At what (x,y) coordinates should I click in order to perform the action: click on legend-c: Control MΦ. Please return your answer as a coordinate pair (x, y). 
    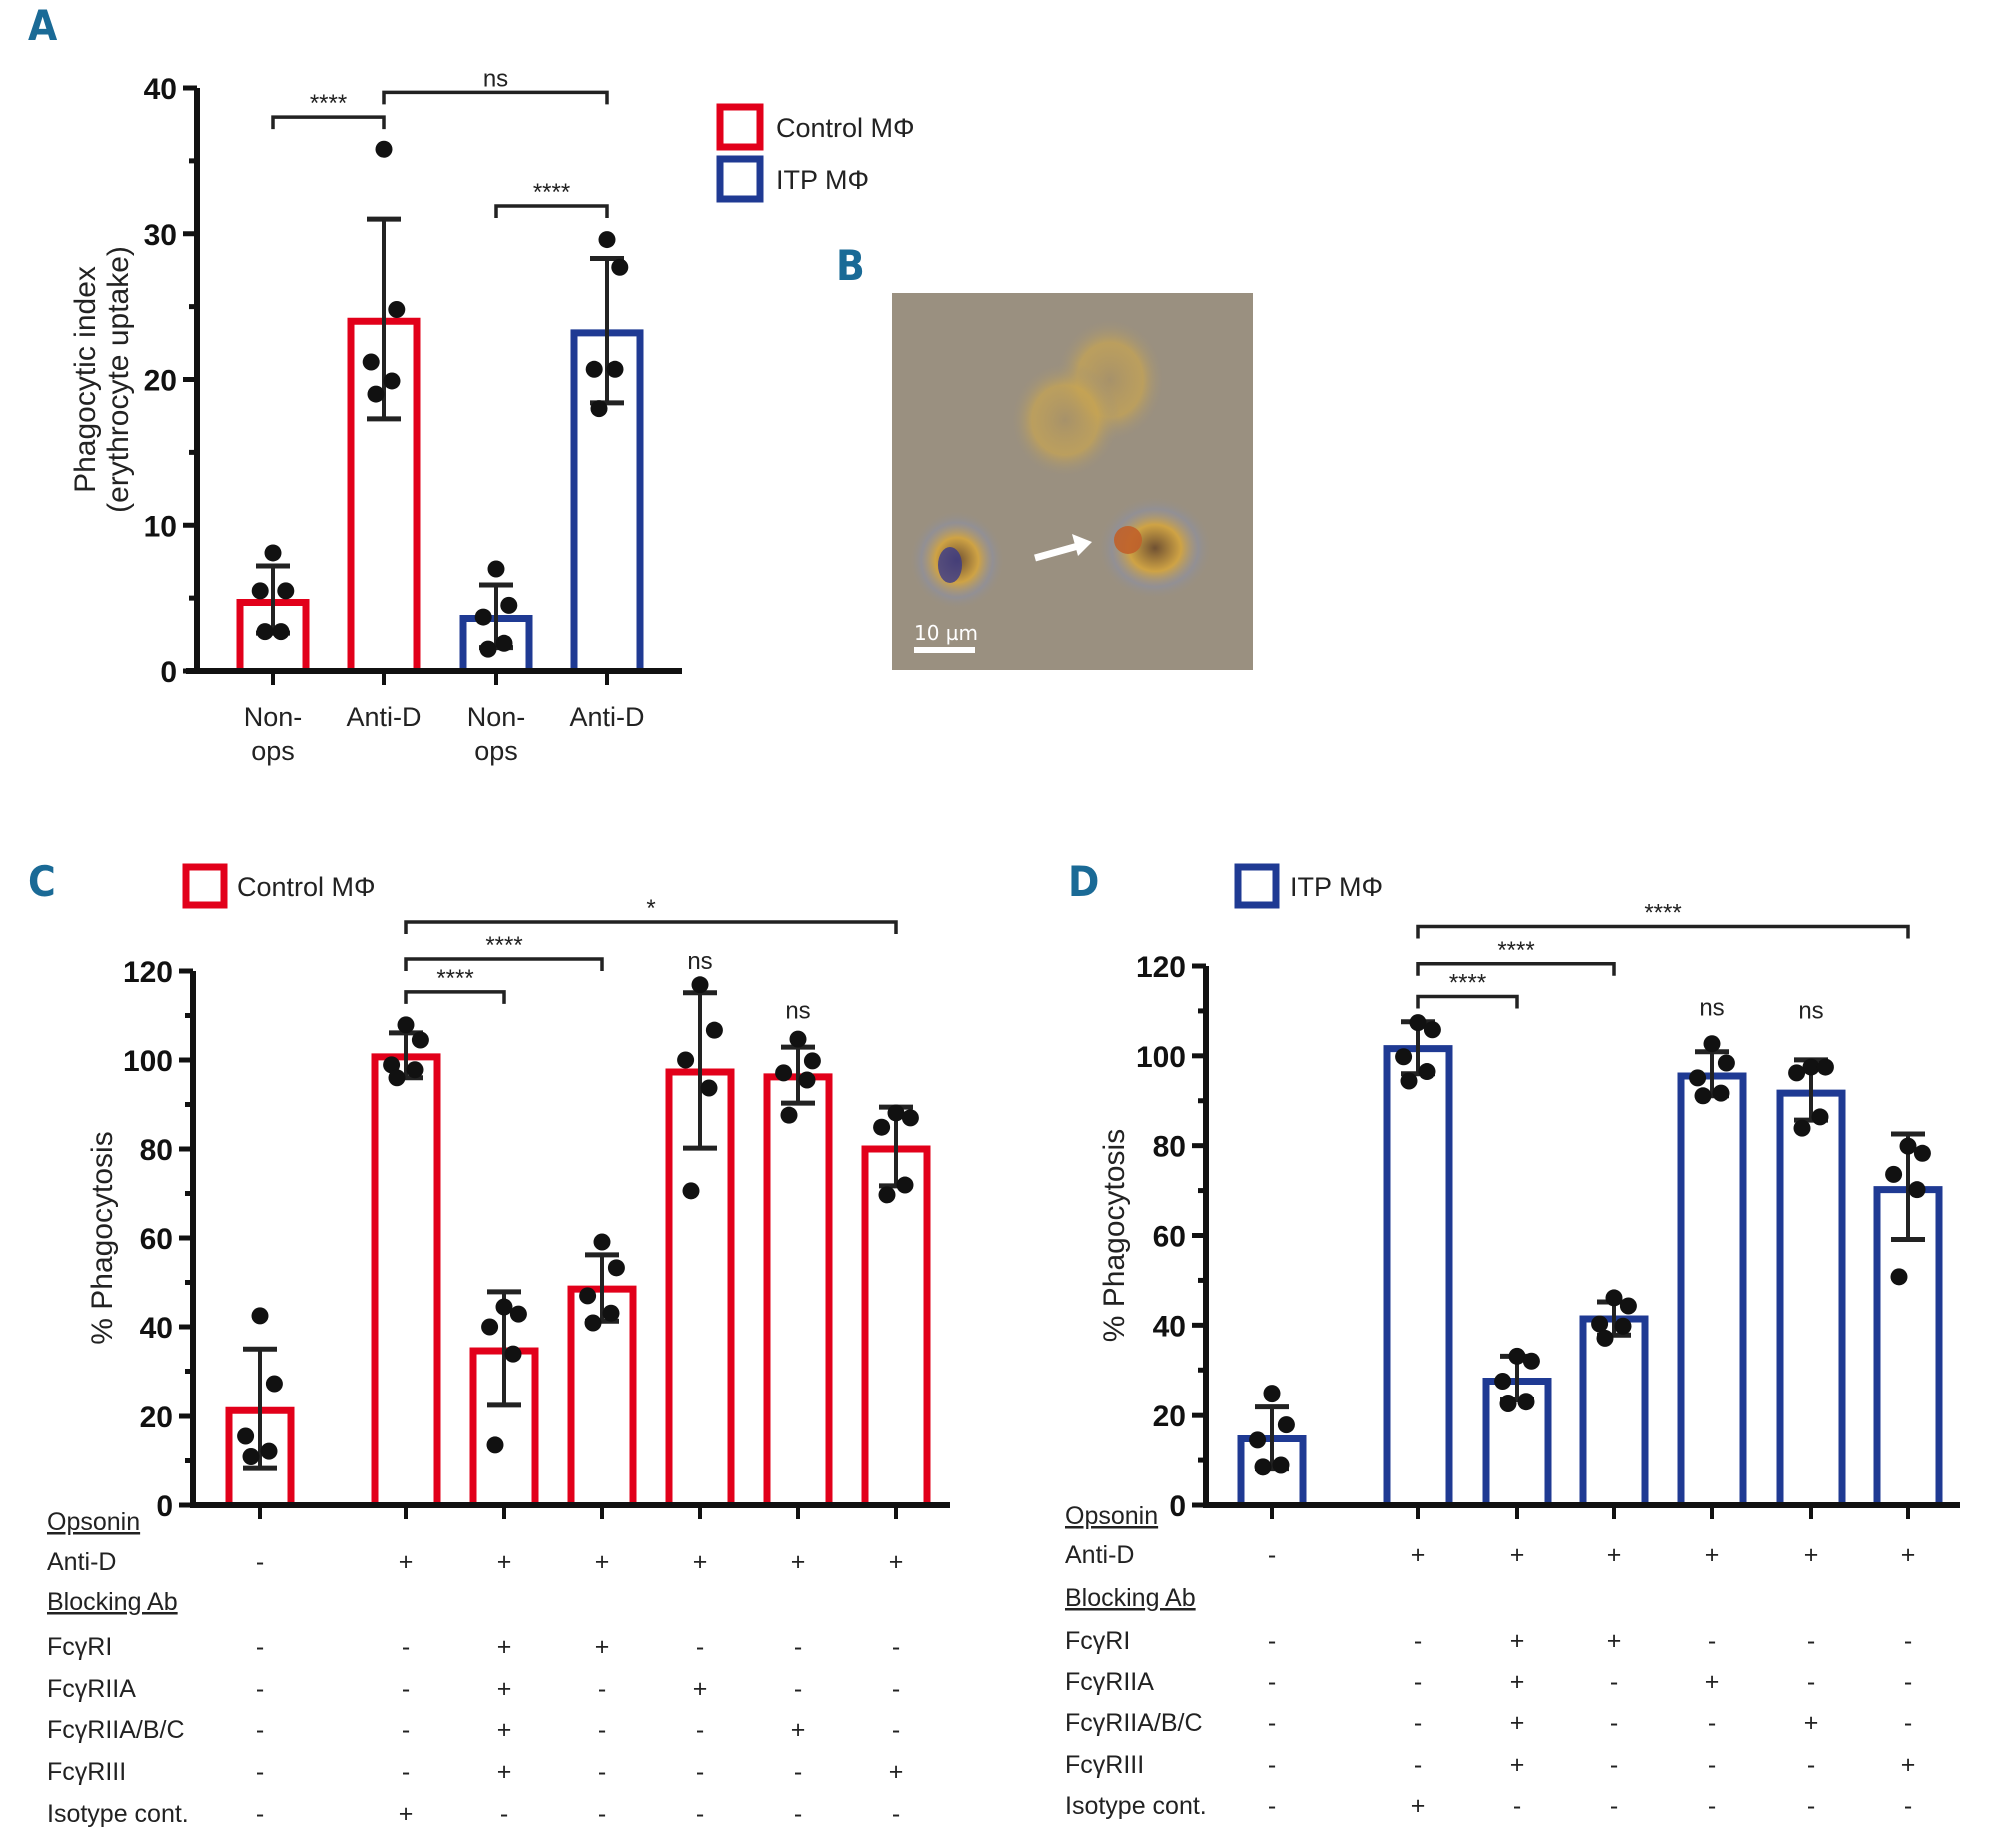
    Looking at the image, I should click on (279, 886).